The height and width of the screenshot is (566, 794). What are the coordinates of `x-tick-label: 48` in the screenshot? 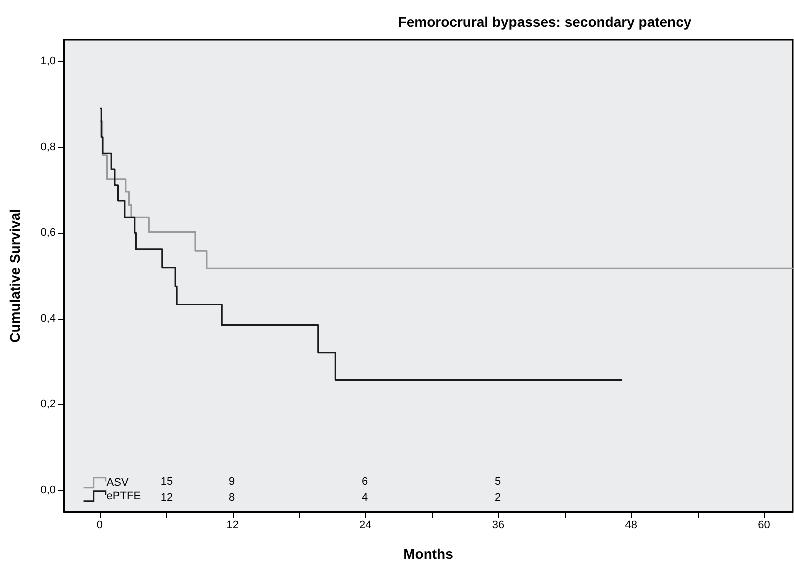 It's located at (631, 526).